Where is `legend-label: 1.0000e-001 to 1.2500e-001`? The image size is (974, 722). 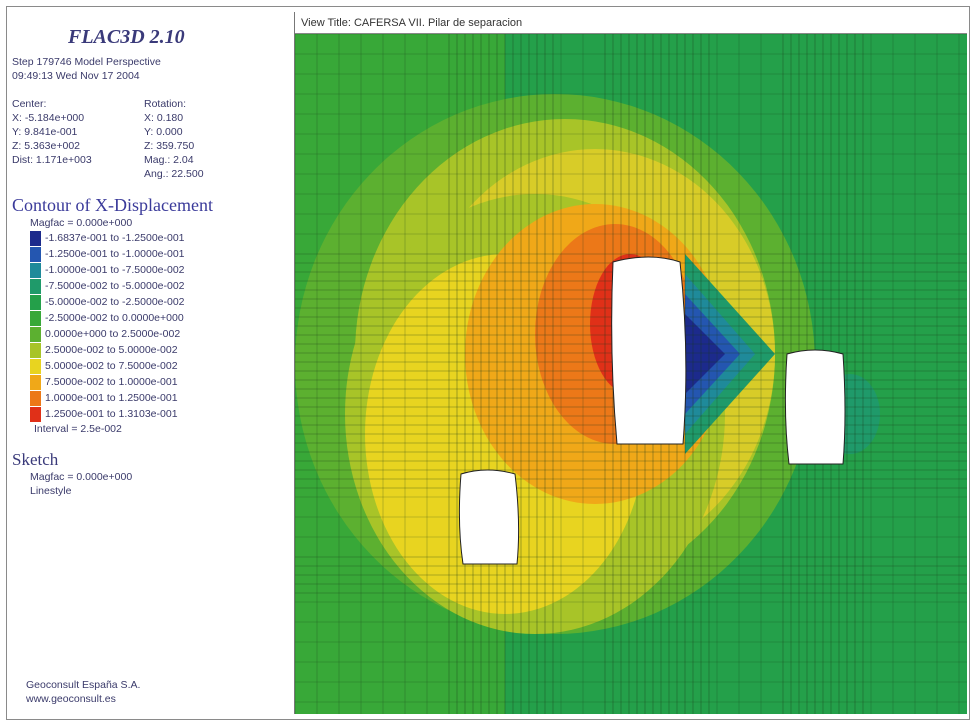 legend-label: 1.0000e-001 to 1.2500e-001 is located at coordinates (111, 398).